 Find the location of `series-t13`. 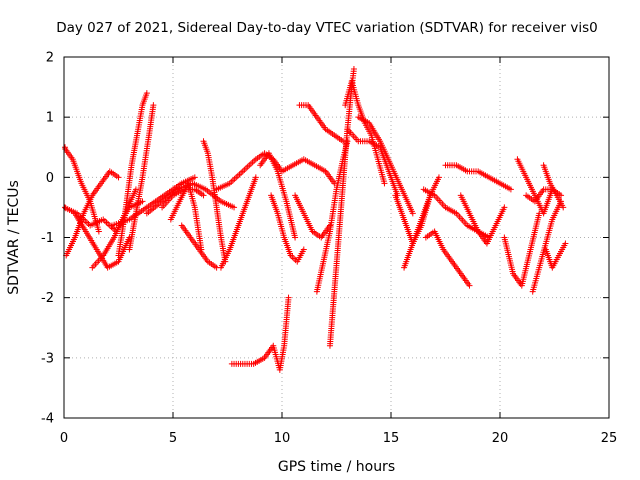

series-t13 is located at coordinates (214, 201).